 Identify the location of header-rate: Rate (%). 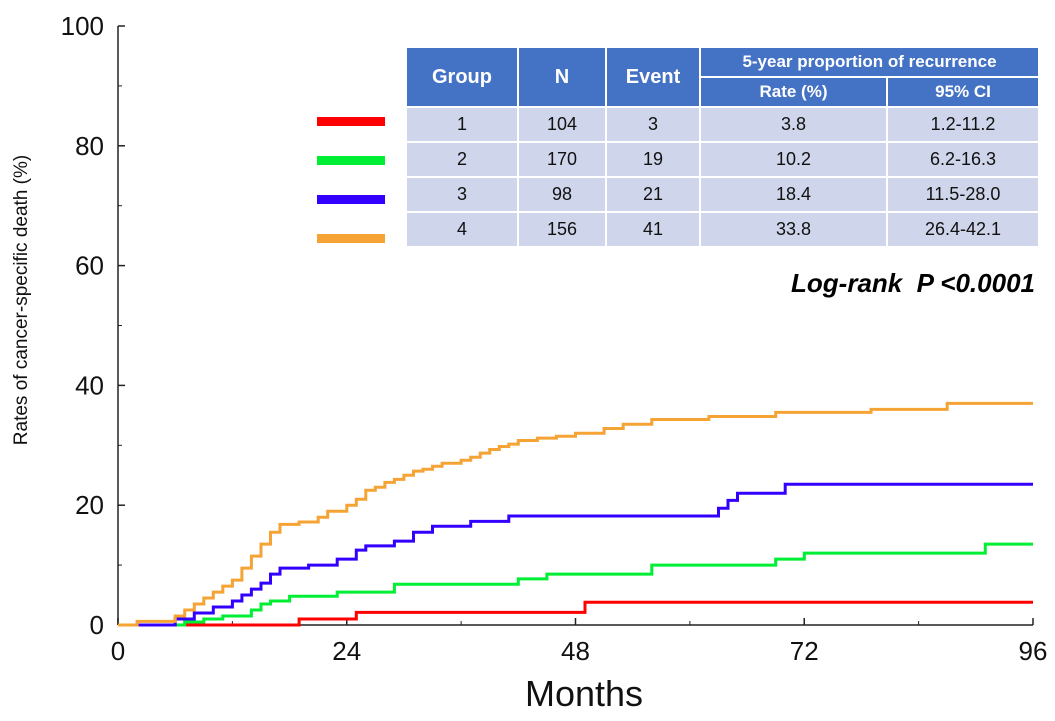
(793, 92).